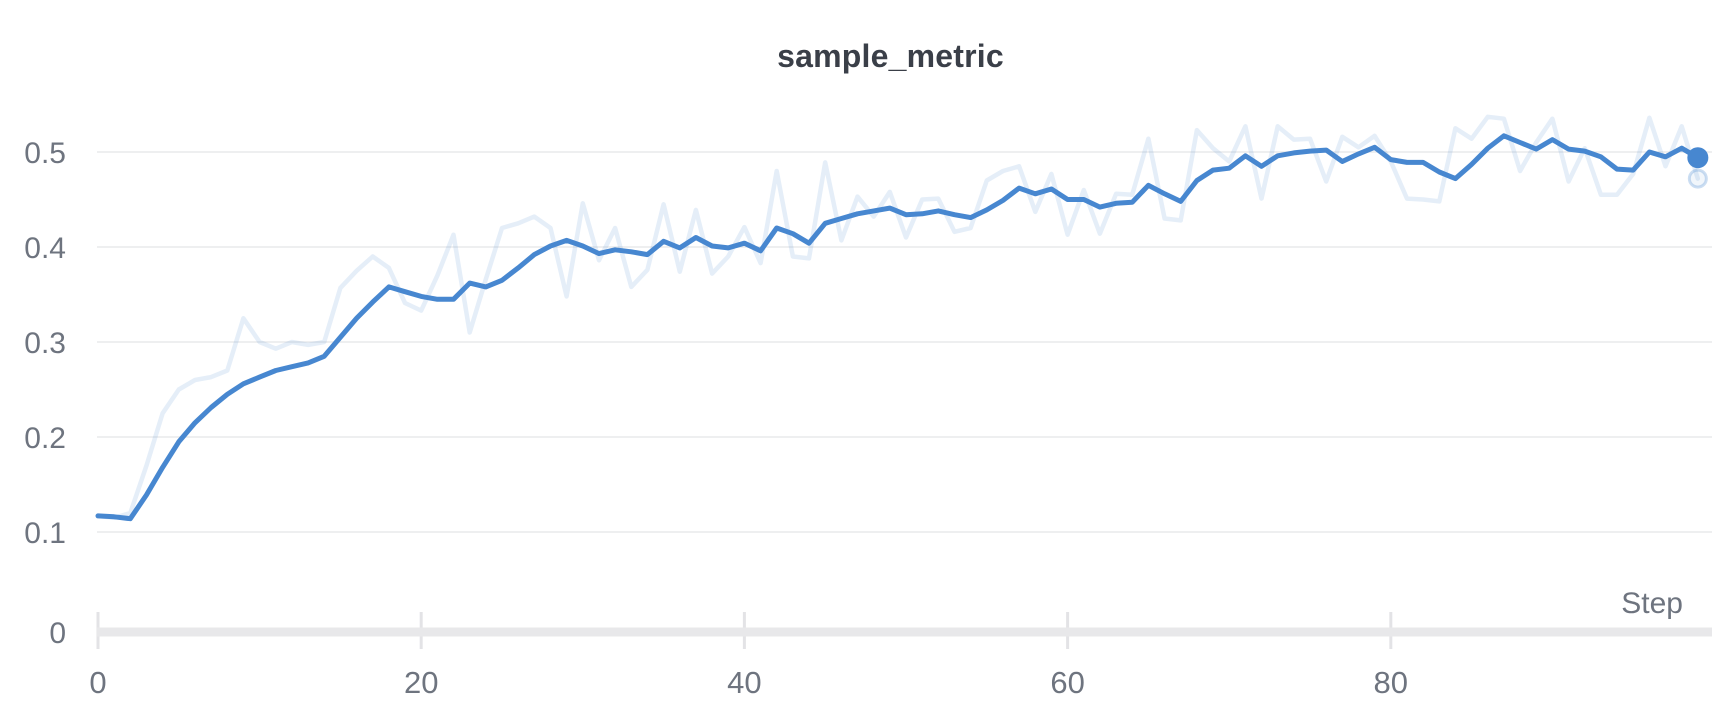 The width and height of the screenshot is (1724, 727). Describe the element at coordinates (1067, 682) in the screenshot. I see `x-tick-label: 60` at that location.